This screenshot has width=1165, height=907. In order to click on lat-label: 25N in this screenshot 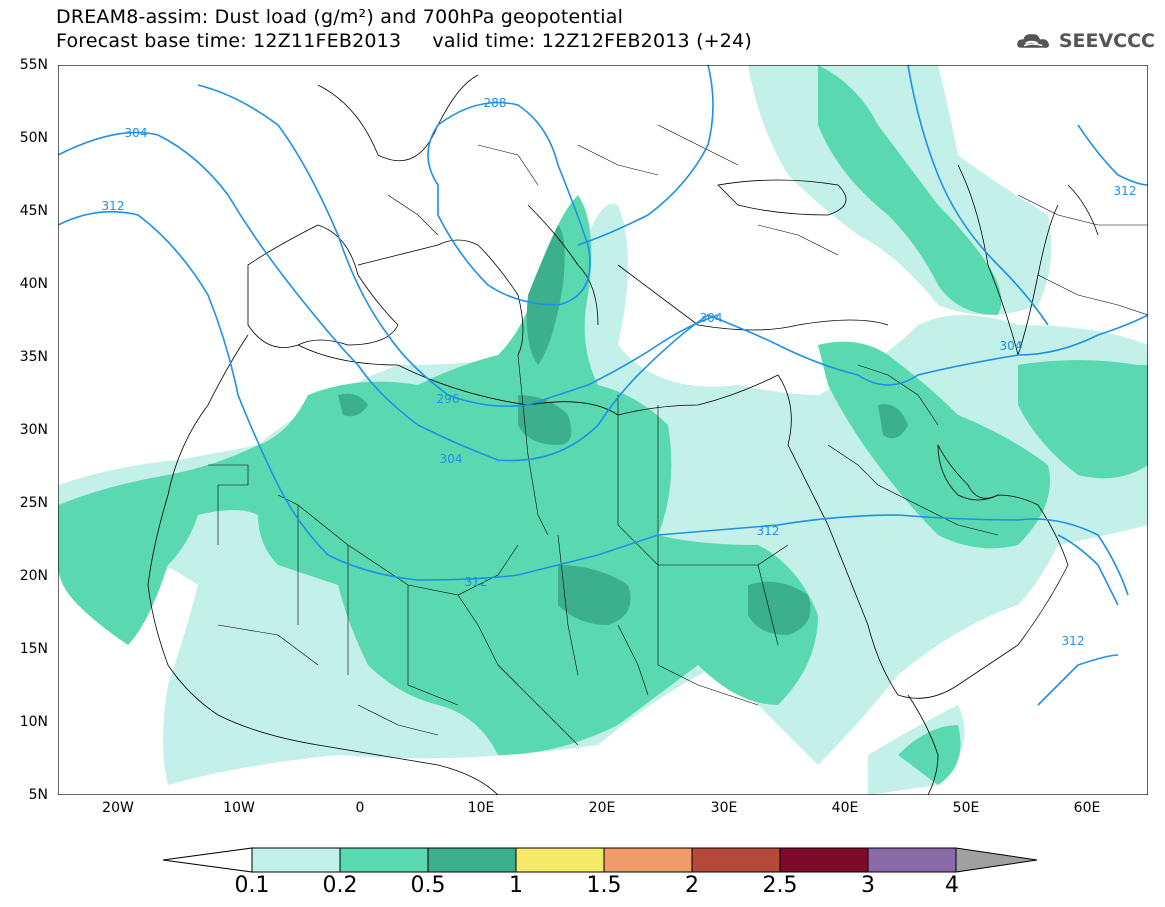, I will do `click(33, 503)`.